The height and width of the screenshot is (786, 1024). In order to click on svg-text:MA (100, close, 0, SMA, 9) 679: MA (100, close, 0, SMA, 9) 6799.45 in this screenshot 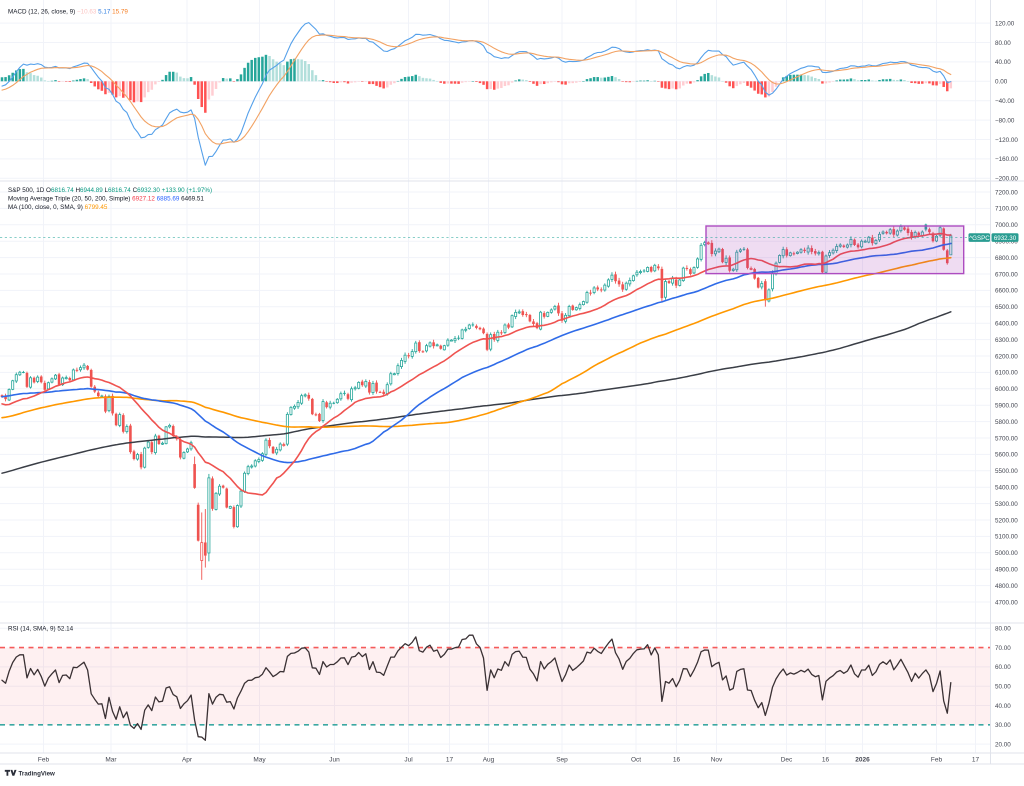, I will do `click(58, 207)`.